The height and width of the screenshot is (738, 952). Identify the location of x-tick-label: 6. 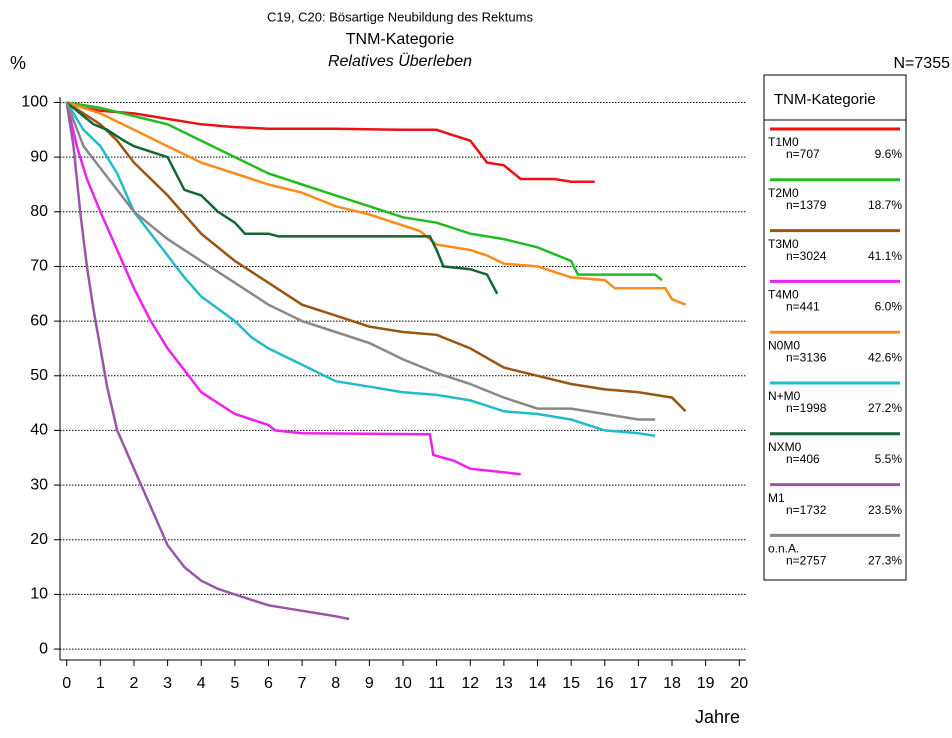
(268, 683).